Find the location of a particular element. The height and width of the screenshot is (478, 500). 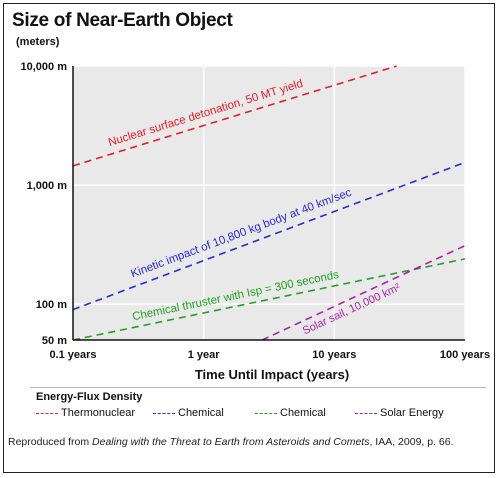

y-tick-label: 1,000 m is located at coordinates (47, 186).